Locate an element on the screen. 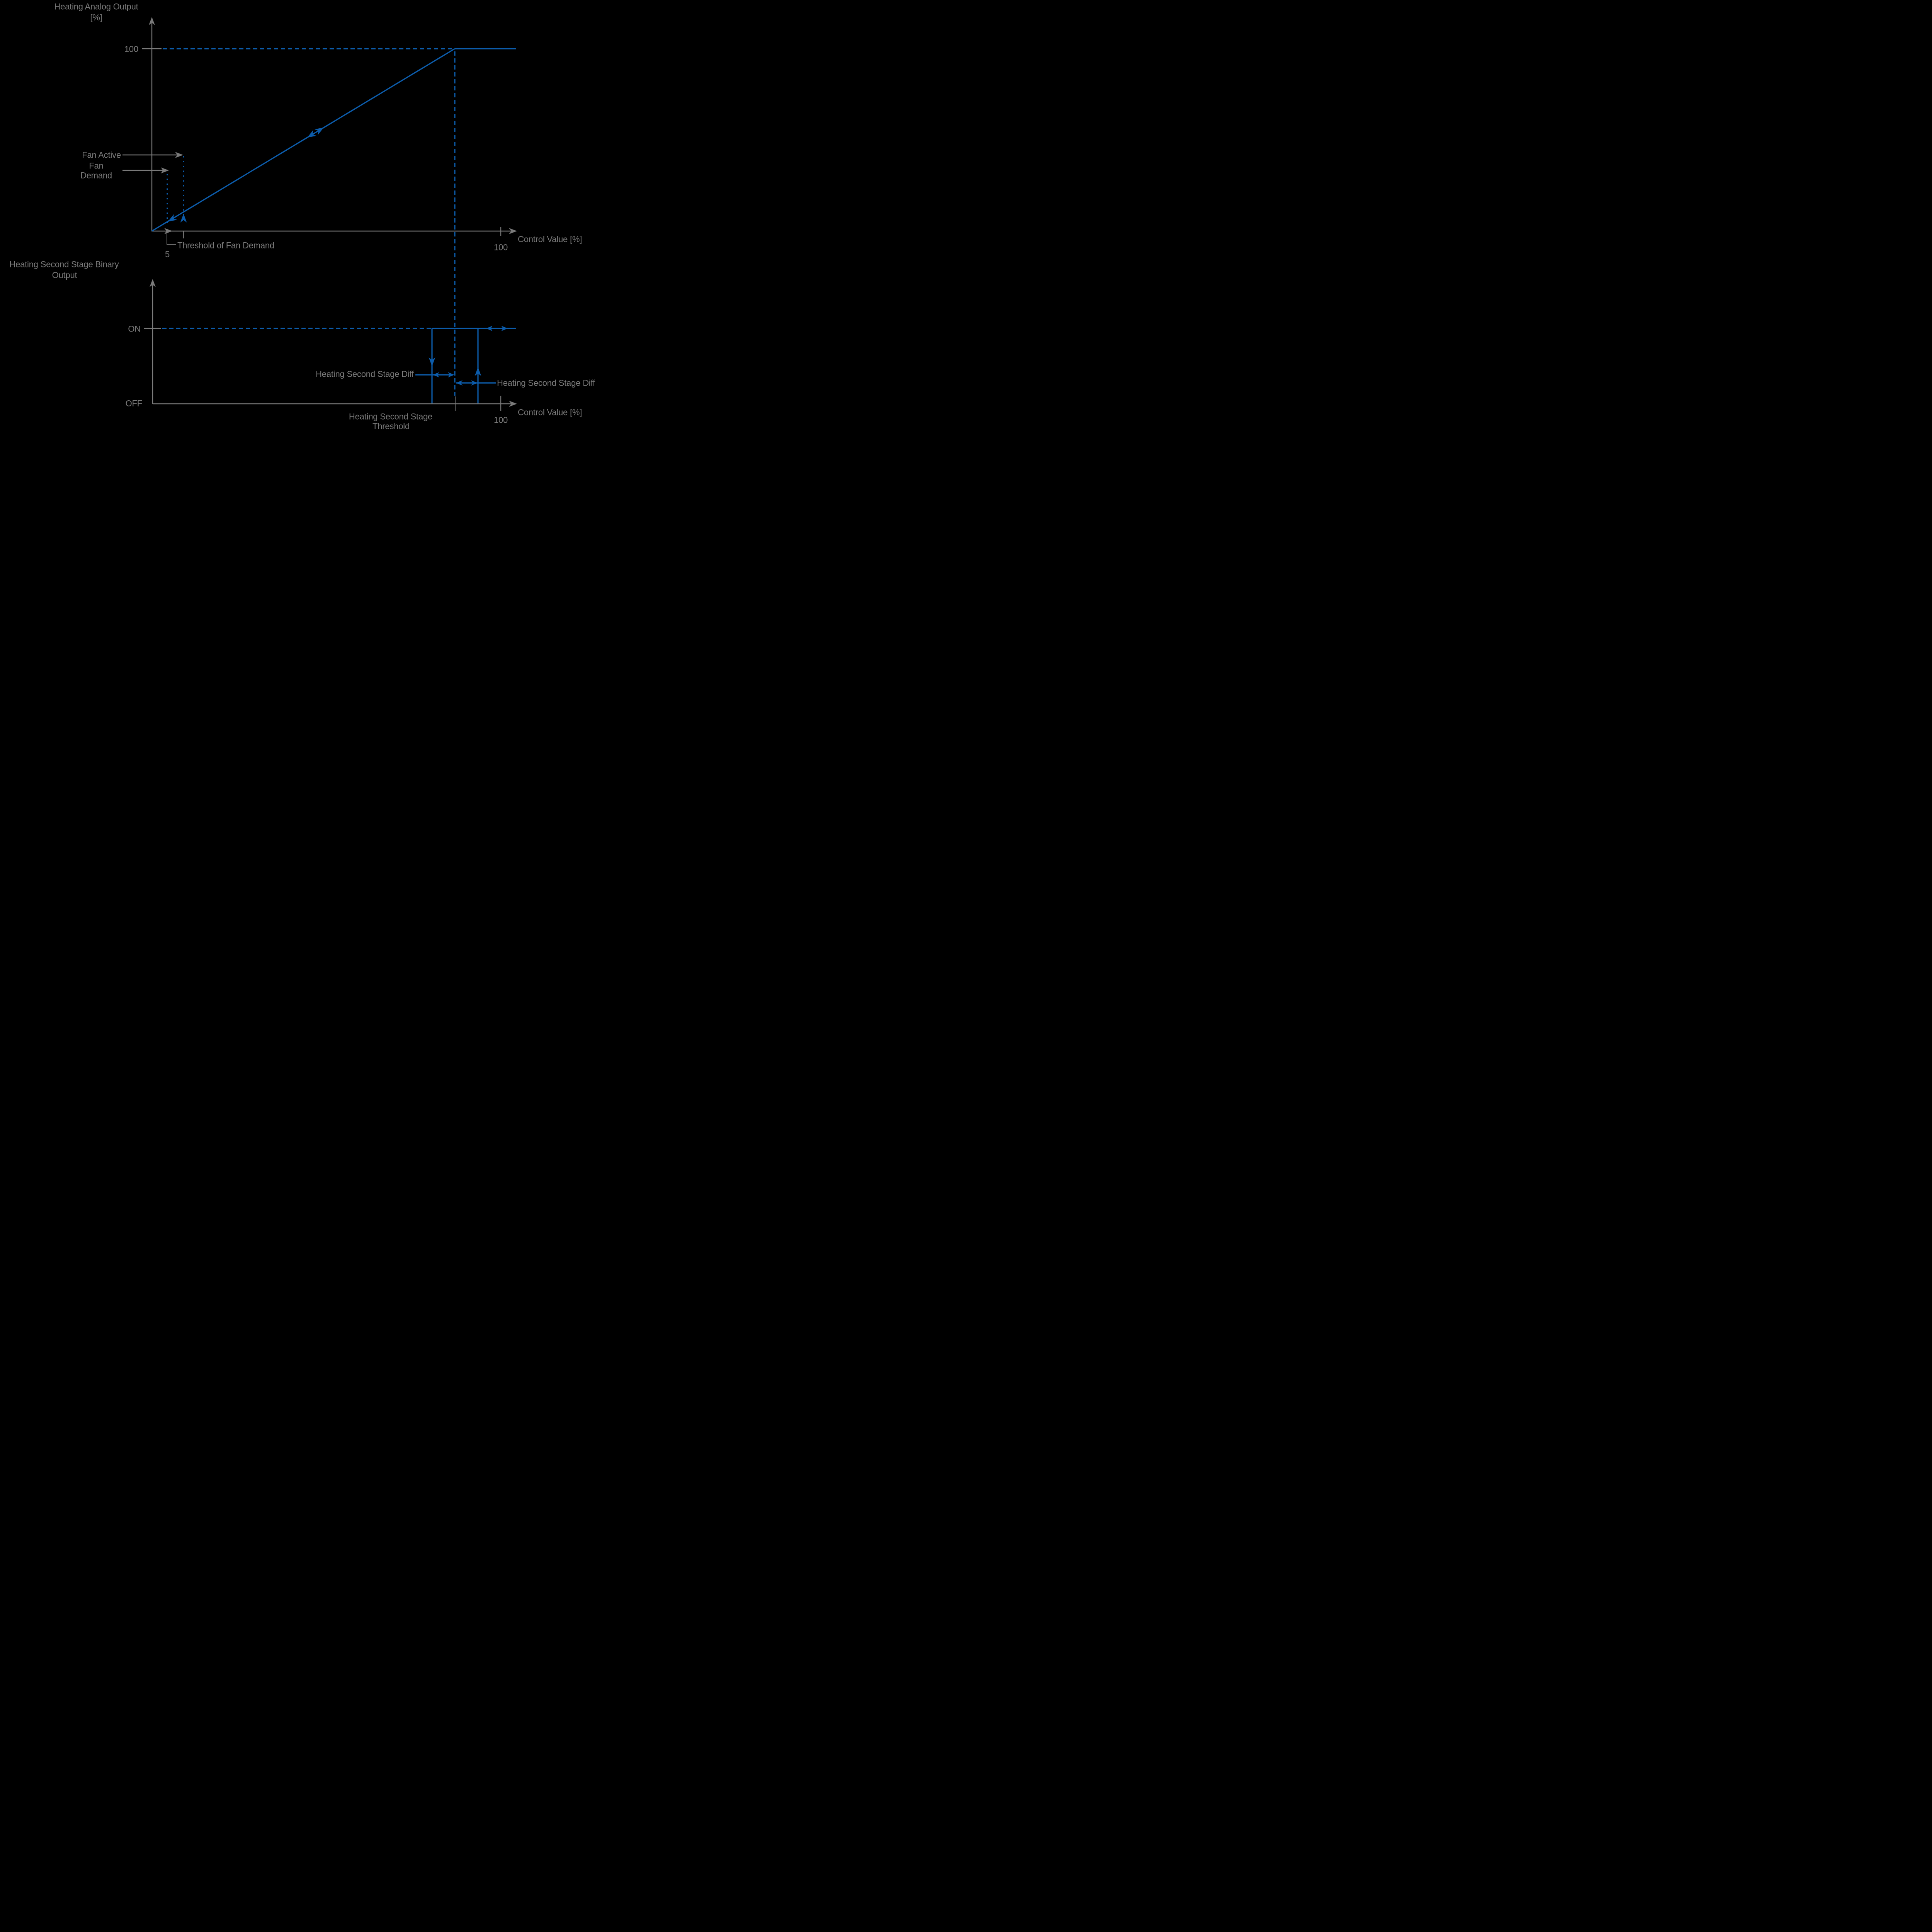  fan-demand-label-line1: Fan is located at coordinates (96, 166).